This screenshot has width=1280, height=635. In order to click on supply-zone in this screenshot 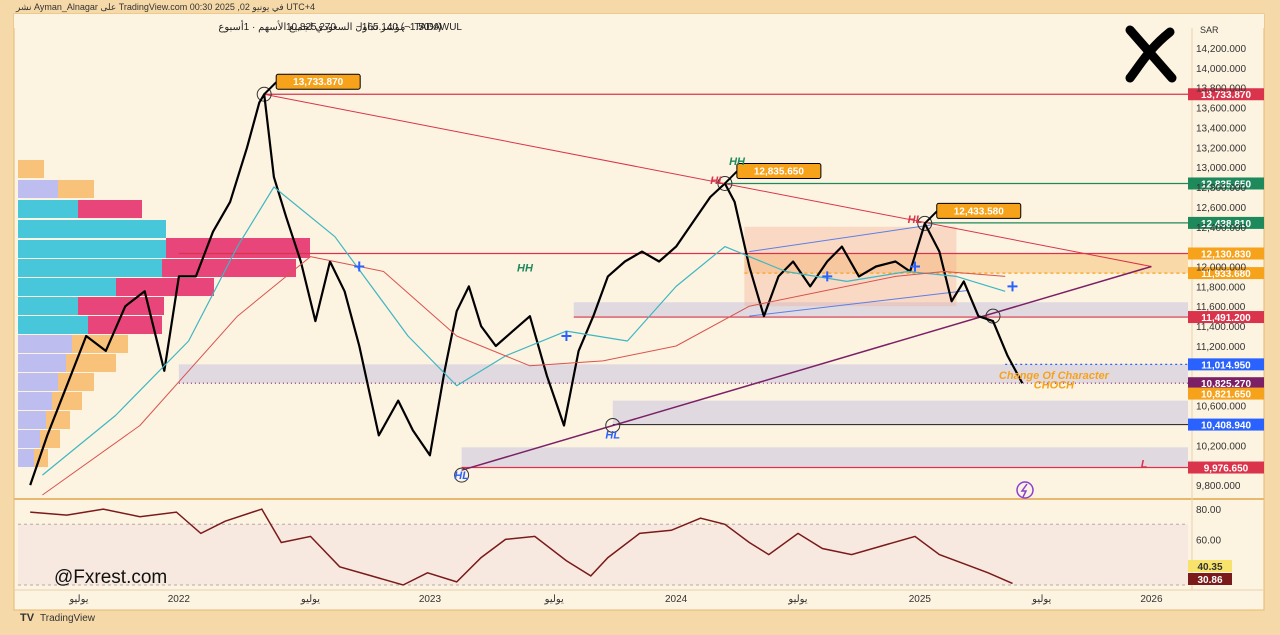, I will do `click(880, 310)`.